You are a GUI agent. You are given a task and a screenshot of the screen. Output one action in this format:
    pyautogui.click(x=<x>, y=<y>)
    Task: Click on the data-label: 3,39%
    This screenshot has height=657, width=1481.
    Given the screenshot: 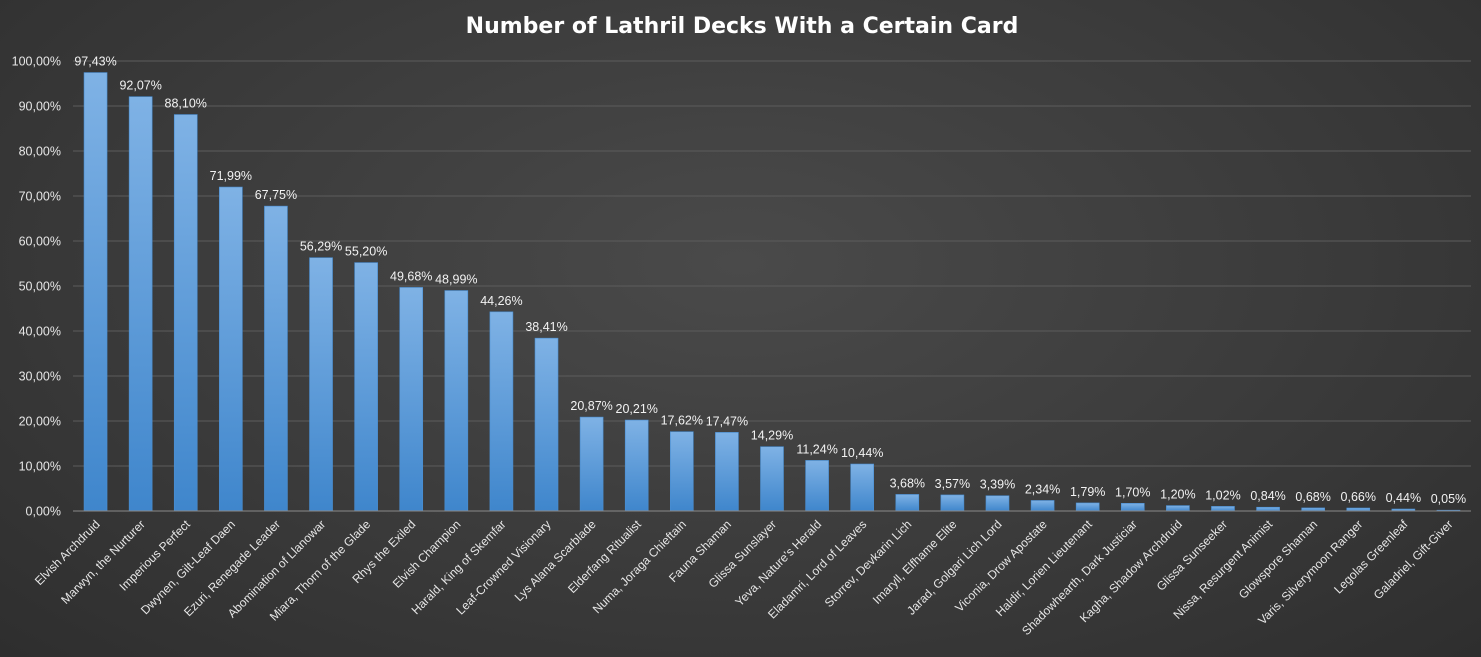 What is the action you would take?
    pyautogui.click(x=997, y=485)
    